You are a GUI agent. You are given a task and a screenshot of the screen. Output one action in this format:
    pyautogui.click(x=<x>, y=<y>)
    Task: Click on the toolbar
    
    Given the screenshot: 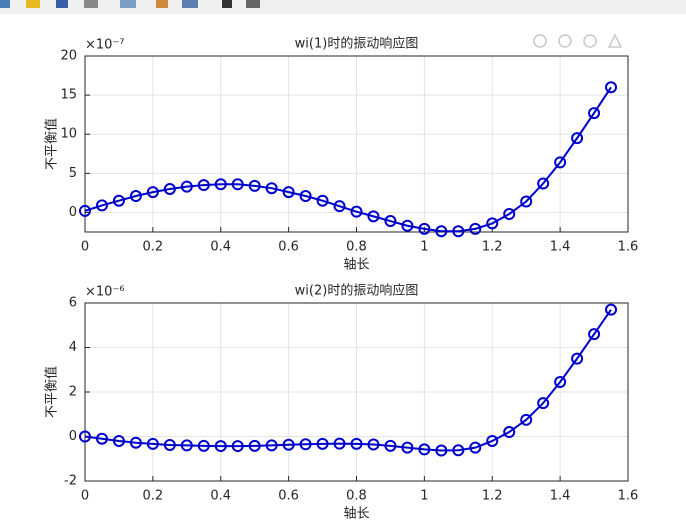 What is the action you would take?
    pyautogui.click(x=343, y=7)
    